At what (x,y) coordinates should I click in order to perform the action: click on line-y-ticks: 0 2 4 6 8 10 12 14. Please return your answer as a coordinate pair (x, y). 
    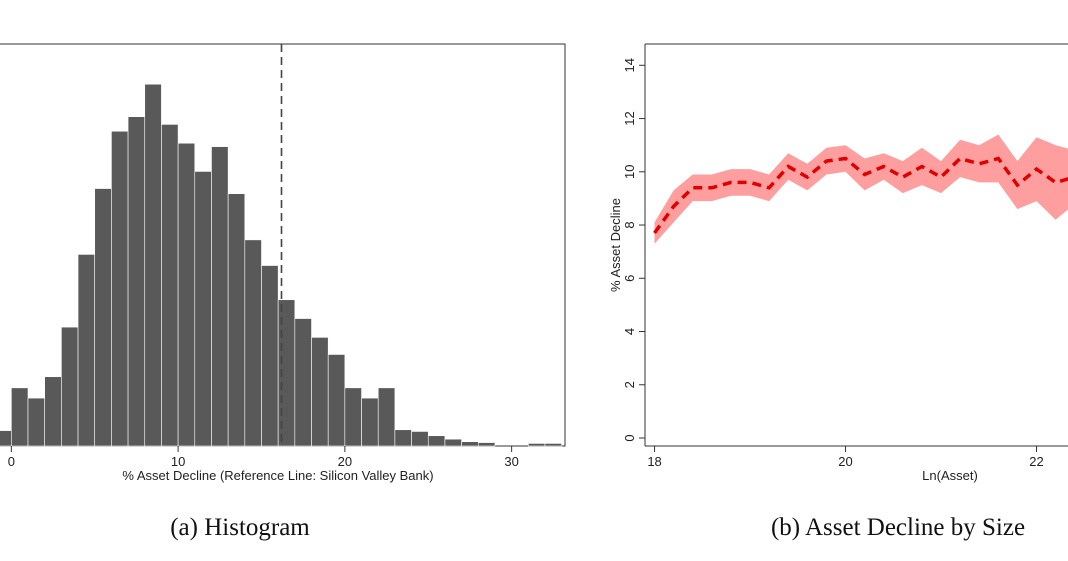
    Looking at the image, I should click on (633, 250).